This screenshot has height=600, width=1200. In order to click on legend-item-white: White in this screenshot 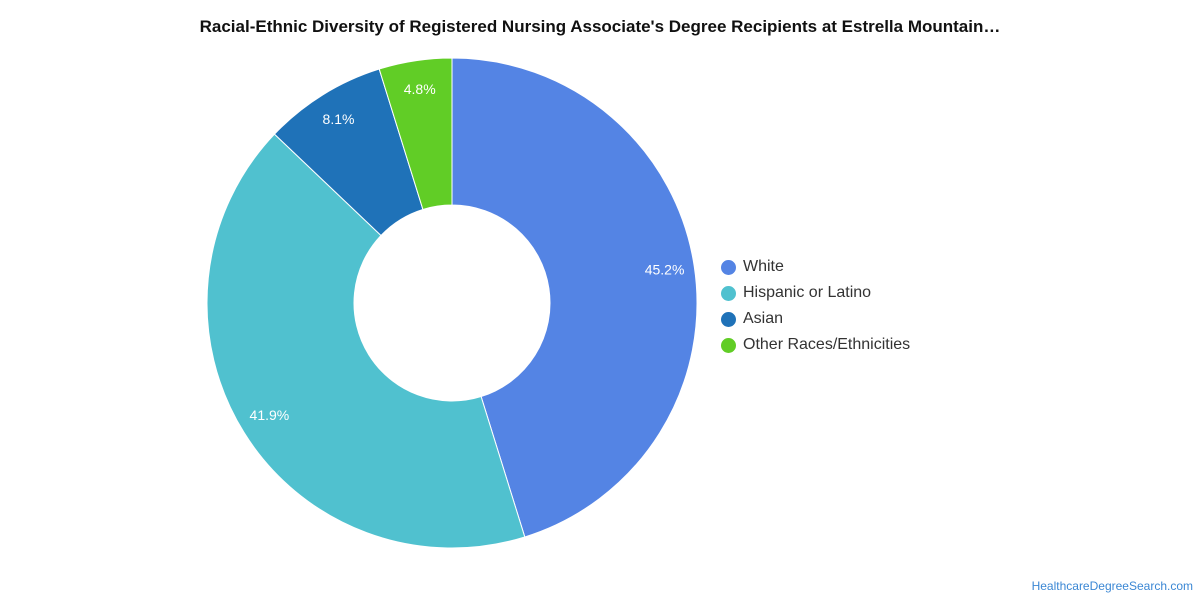, I will do `click(815, 267)`.